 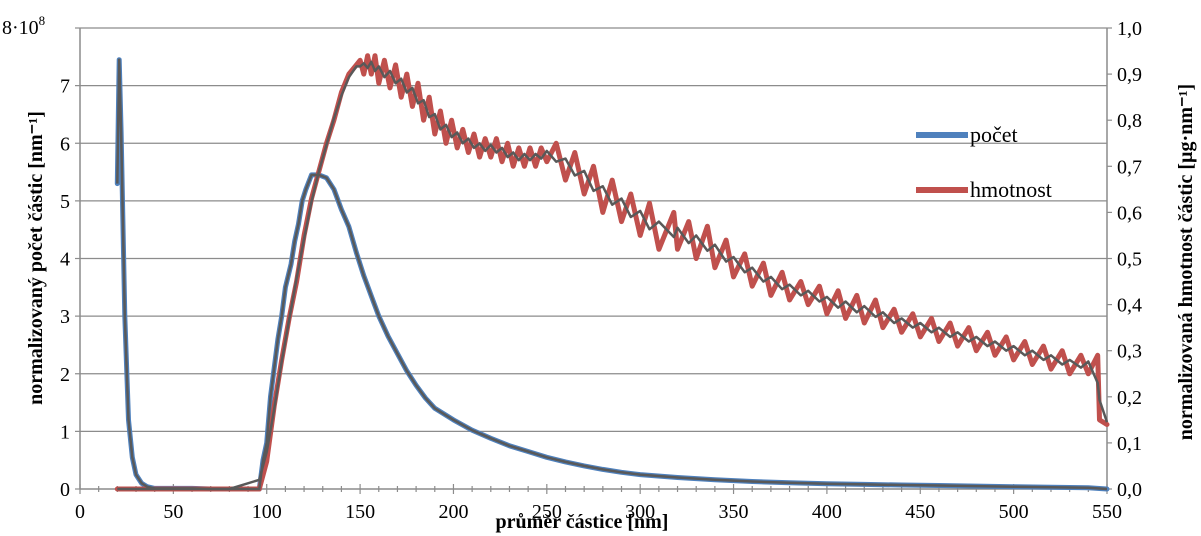 I want to click on y-right-tick-label: 0,8, so click(x=1129, y=121).